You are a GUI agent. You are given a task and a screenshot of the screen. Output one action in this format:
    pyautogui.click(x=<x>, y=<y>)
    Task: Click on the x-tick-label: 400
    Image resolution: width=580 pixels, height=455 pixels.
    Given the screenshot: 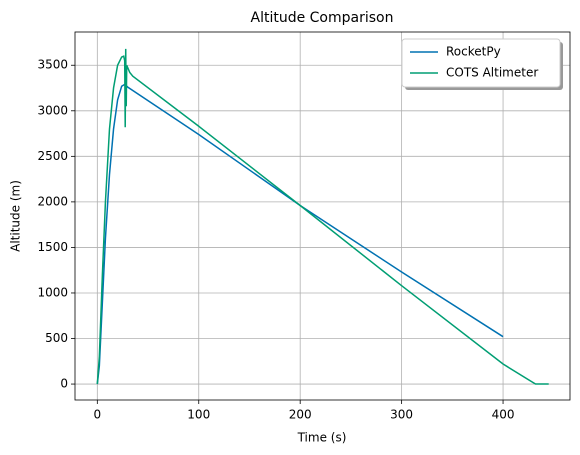 What is the action you would take?
    pyautogui.click(x=503, y=415)
    